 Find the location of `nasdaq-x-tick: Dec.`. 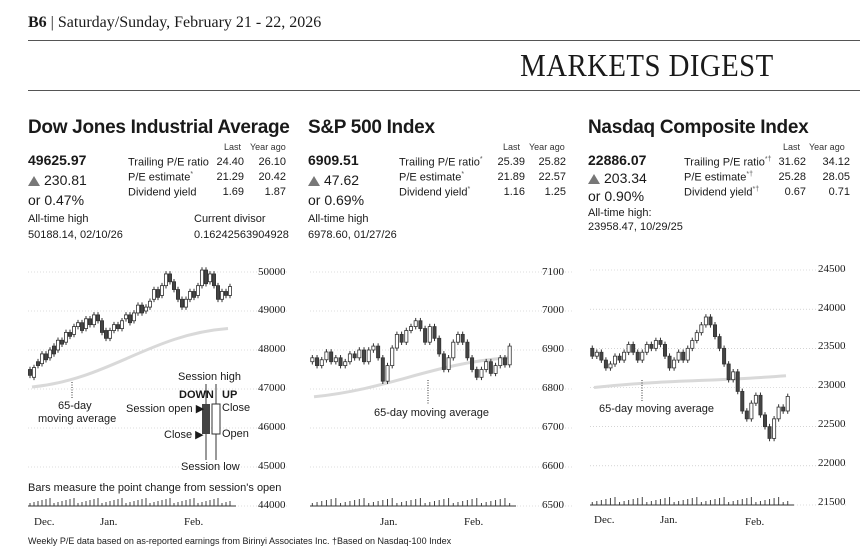

nasdaq-x-tick: Dec. is located at coordinates (604, 520).